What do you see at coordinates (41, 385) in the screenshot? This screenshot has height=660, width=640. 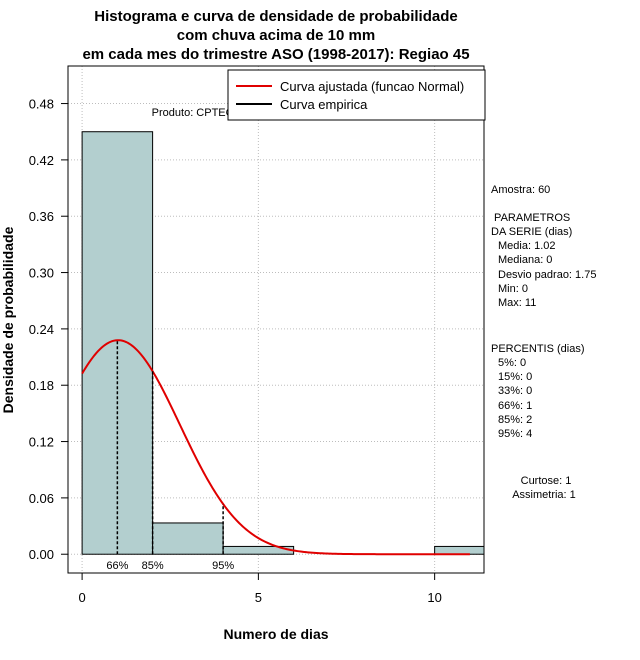 I see `y-tick-label-3: 0.18` at bounding box center [41, 385].